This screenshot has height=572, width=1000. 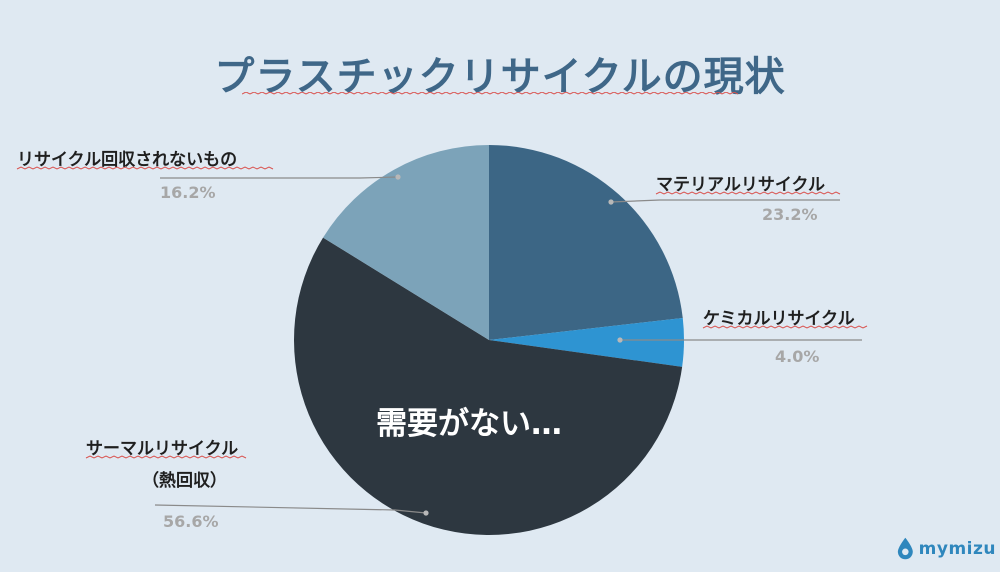 I want to click on leader-dot-not-collected, so click(x=398, y=177).